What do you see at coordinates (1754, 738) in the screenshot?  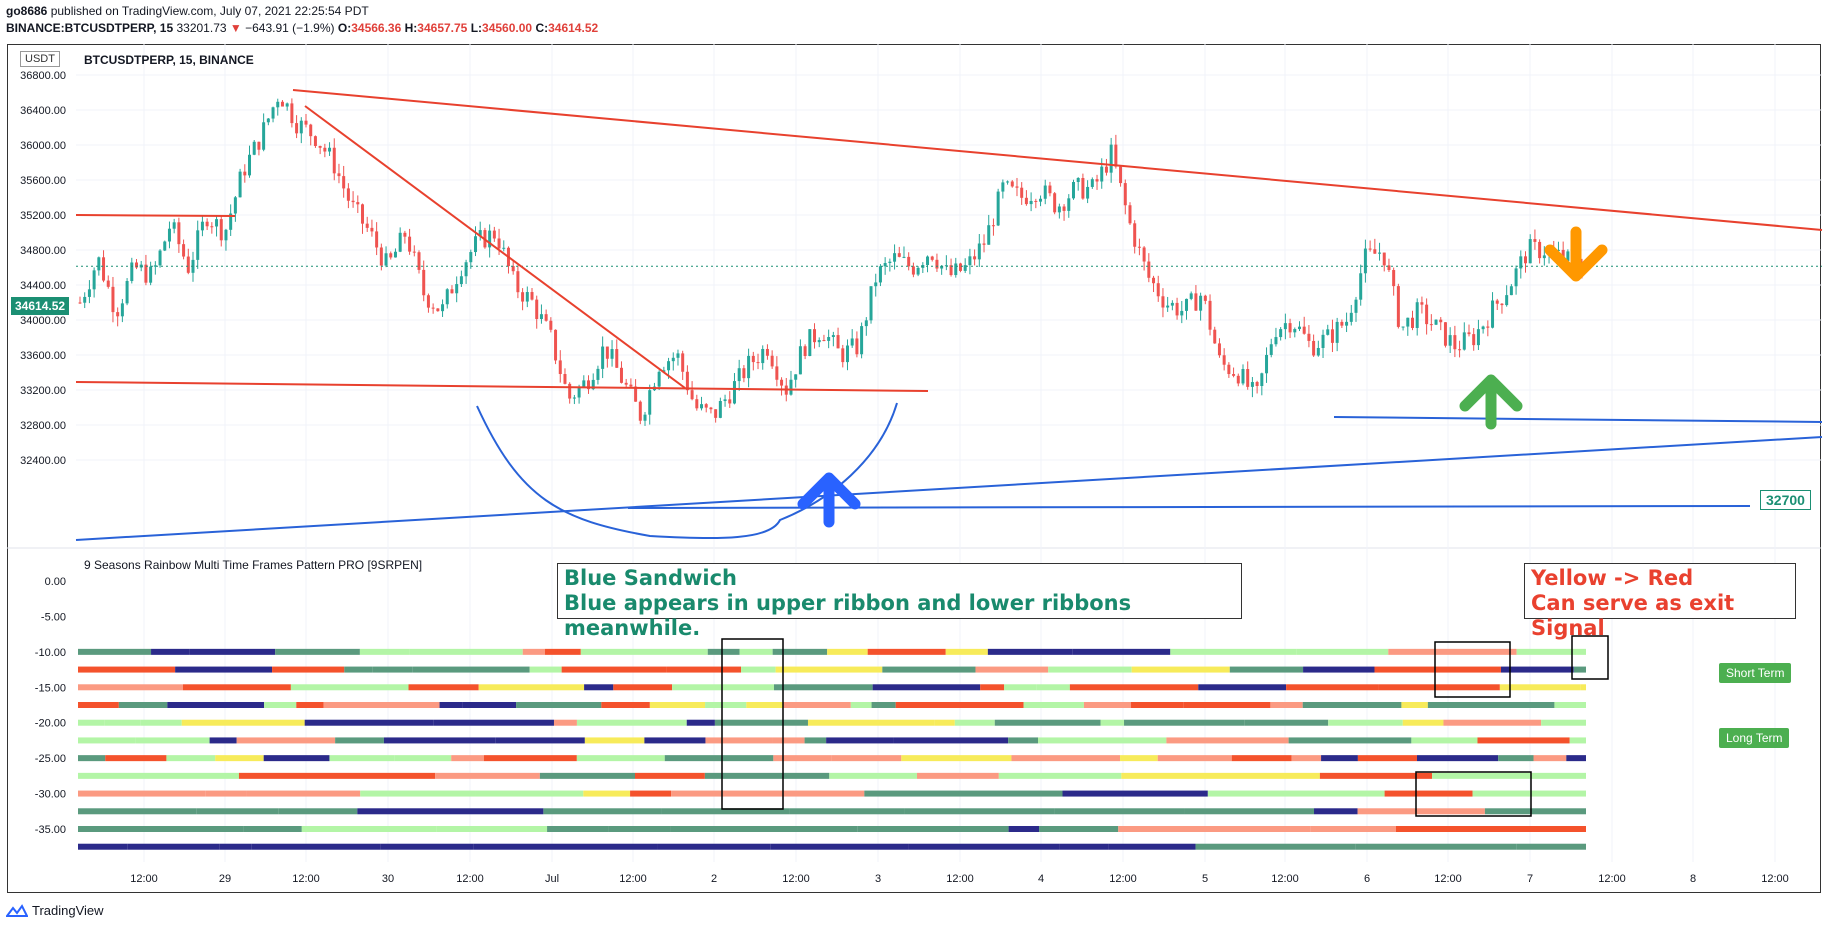 I see `long-term-tag: Long Term` at bounding box center [1754, 738].